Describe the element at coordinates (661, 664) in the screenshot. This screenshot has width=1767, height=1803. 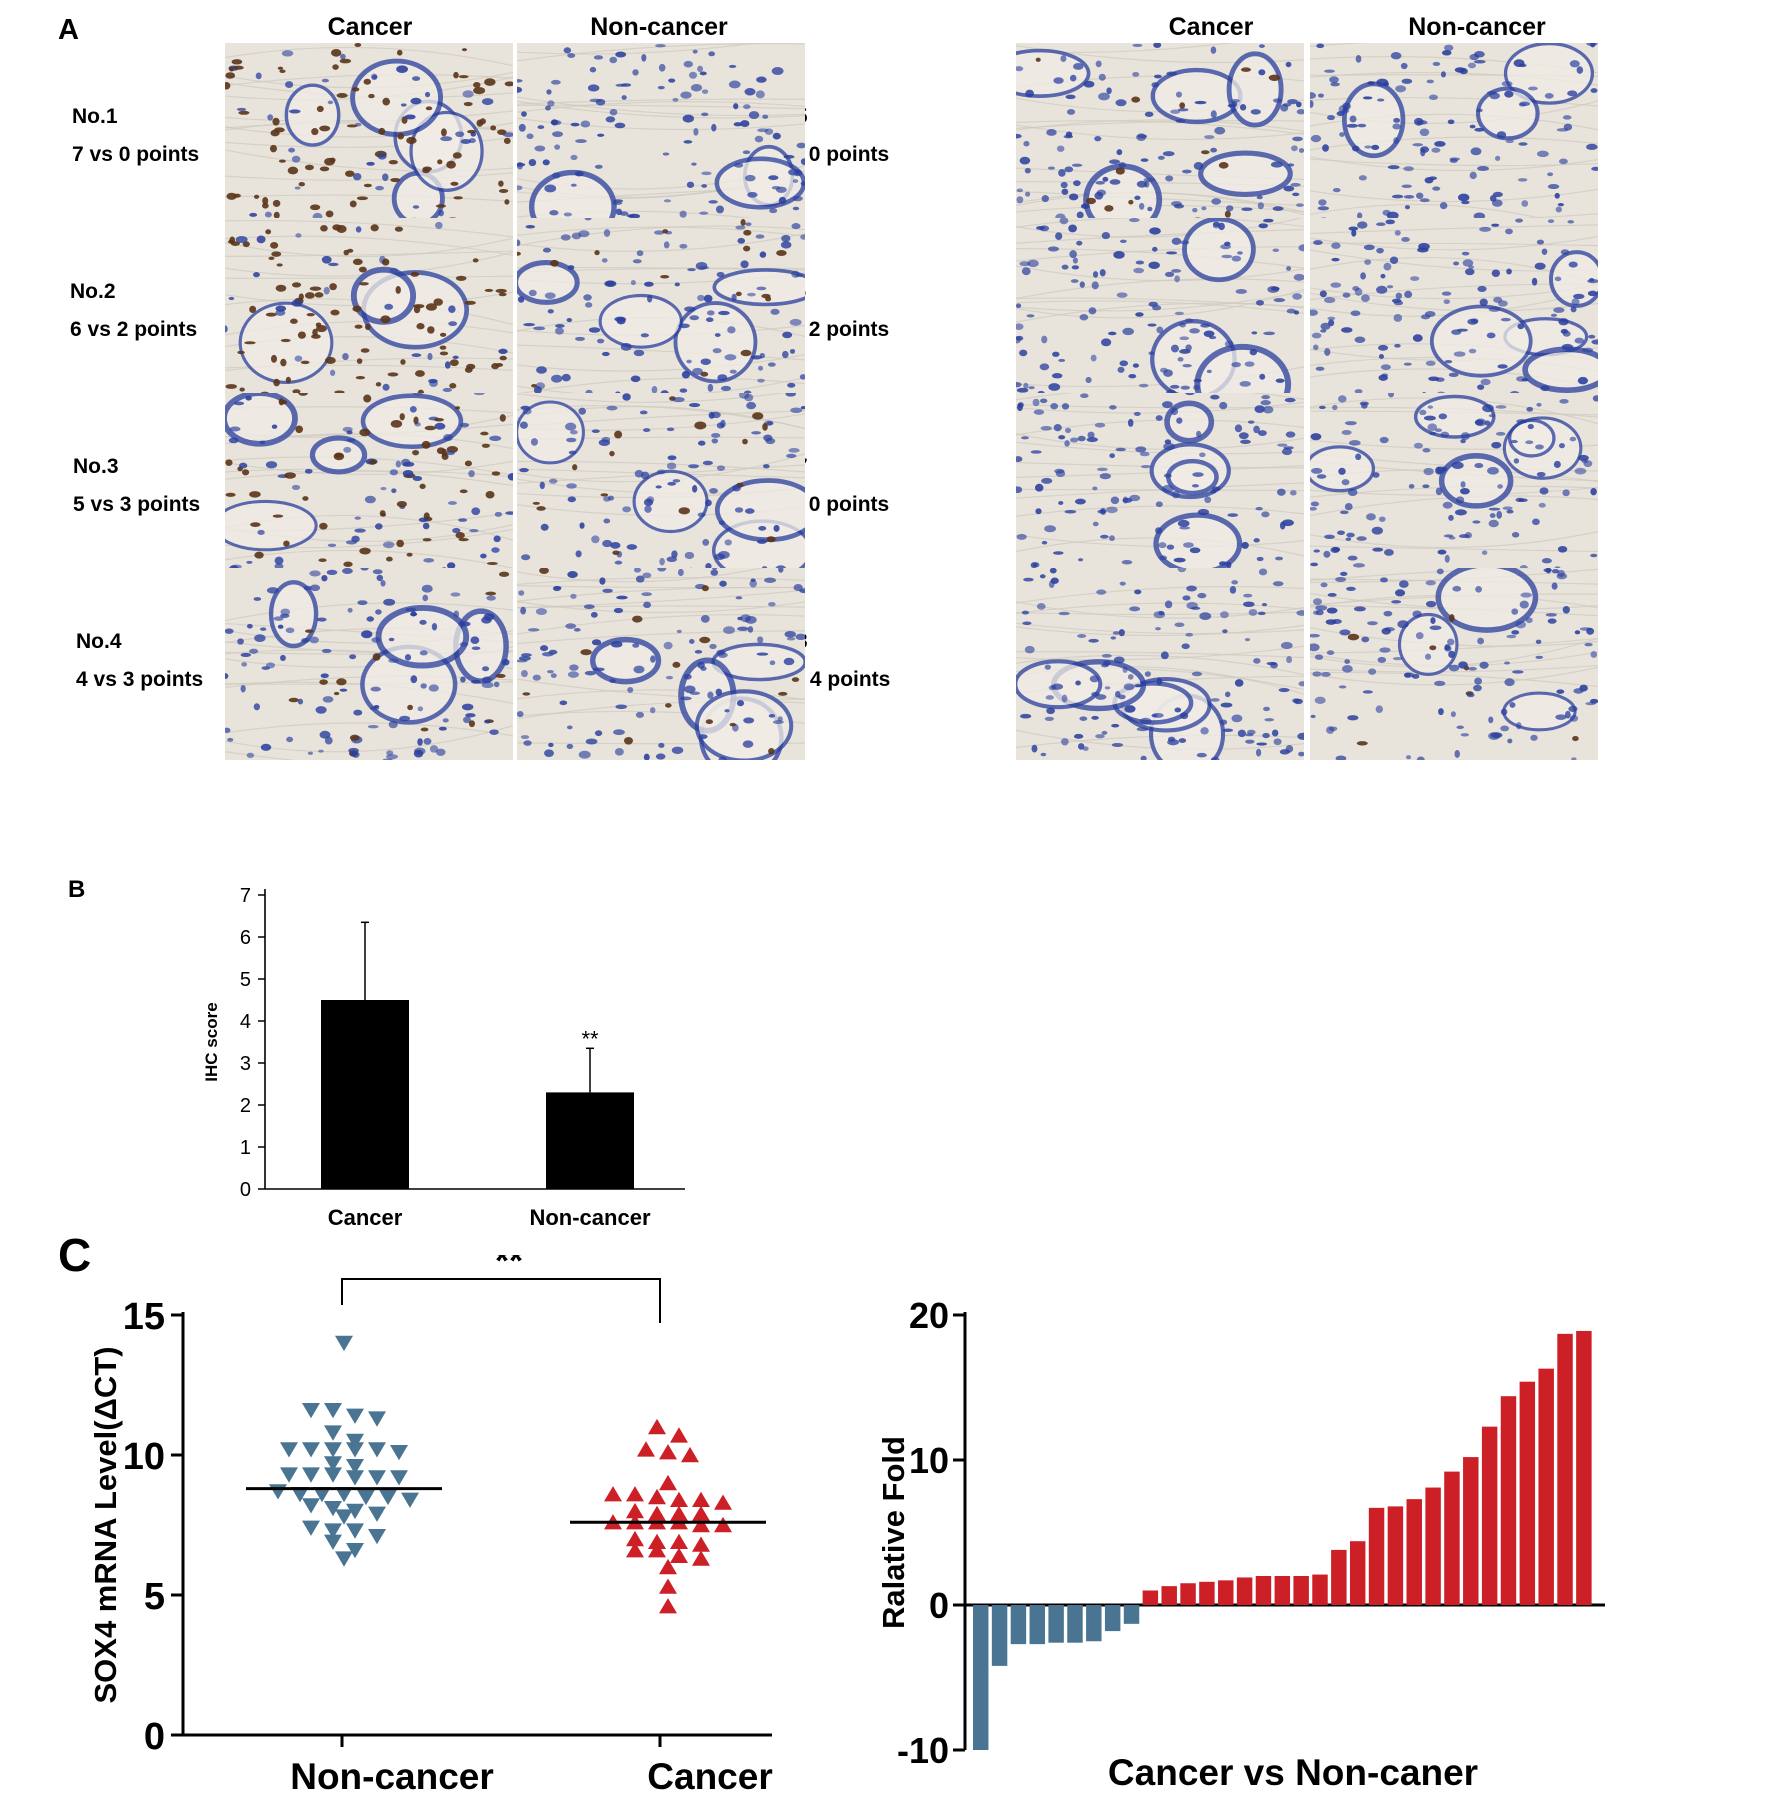
I see `micrograph-case-4-noncancer` at that location.